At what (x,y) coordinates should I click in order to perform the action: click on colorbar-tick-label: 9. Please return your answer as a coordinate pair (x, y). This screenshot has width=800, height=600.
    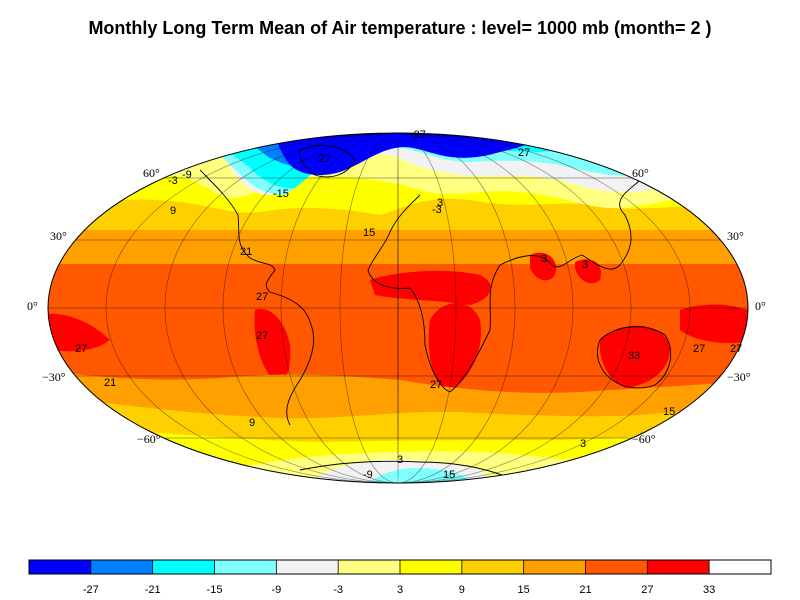
    Looking at the image, I should click on (462, 590).